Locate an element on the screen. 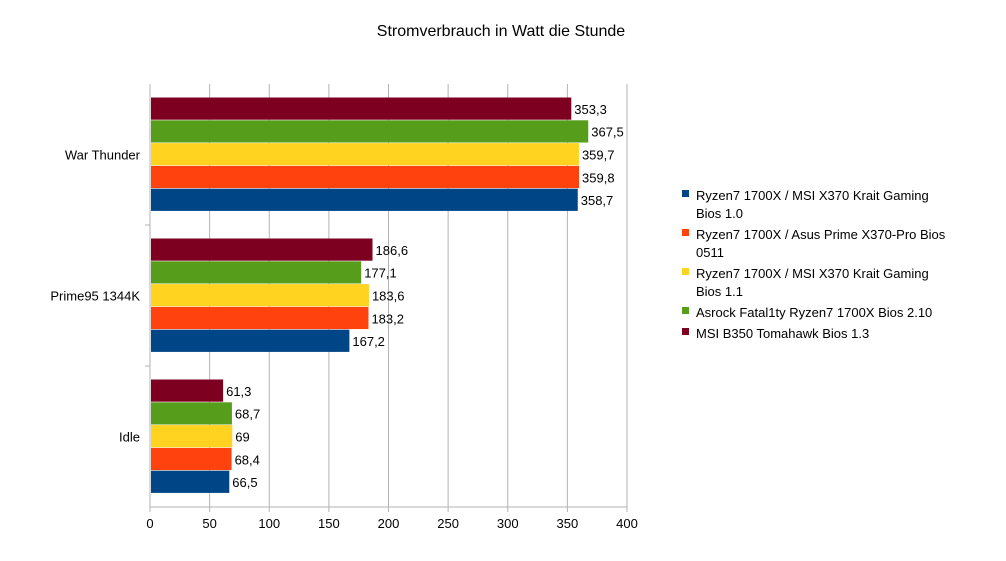  data-label: 68,4 is located at coordinates (247, 459).